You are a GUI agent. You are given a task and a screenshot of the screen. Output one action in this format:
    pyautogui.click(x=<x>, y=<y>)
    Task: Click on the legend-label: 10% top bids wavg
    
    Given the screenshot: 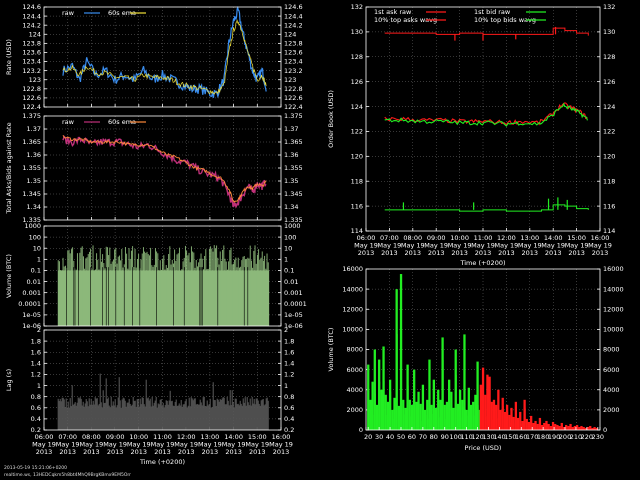 What is the action you would take?
    pyautogui.click(x=505, y=20)
    